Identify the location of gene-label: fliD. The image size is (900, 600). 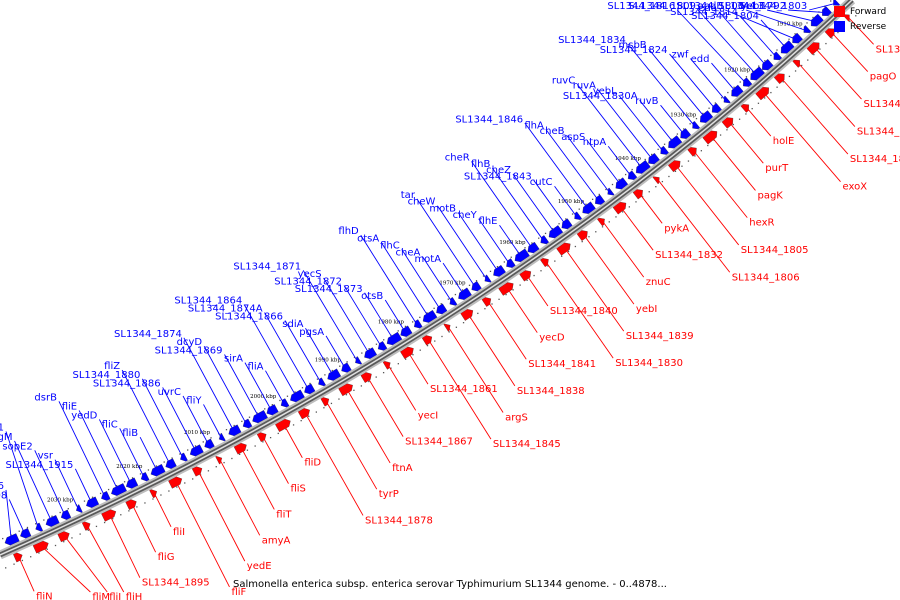
(312, 463).